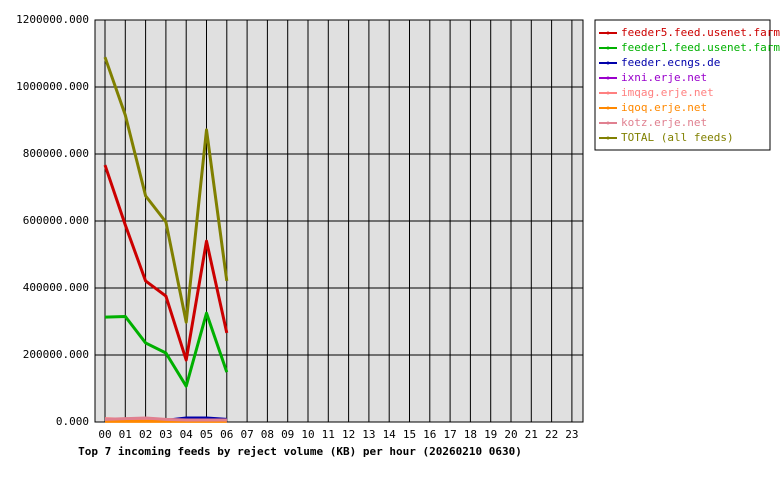 Image resolution: width=780 pixels, height=480 pixels. What do you see at coordinates (72, 421) in the screenshot?
I see `y-tick-label: 0.000` at bounding box center [72, 421].